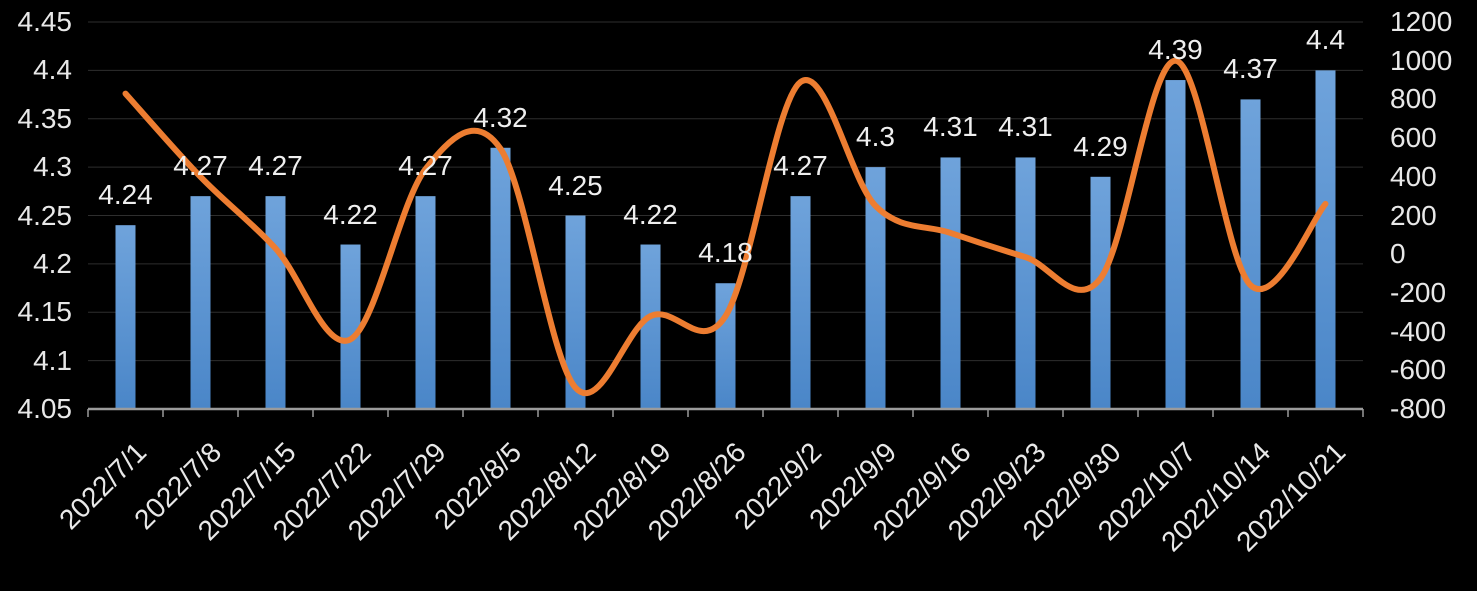 Image resolution: width=1477 pixels, height=591 pixels. What do you see at coordinates (725, 412) in the screenshot?
I see `x-axis` at bounding box center [725, 412].